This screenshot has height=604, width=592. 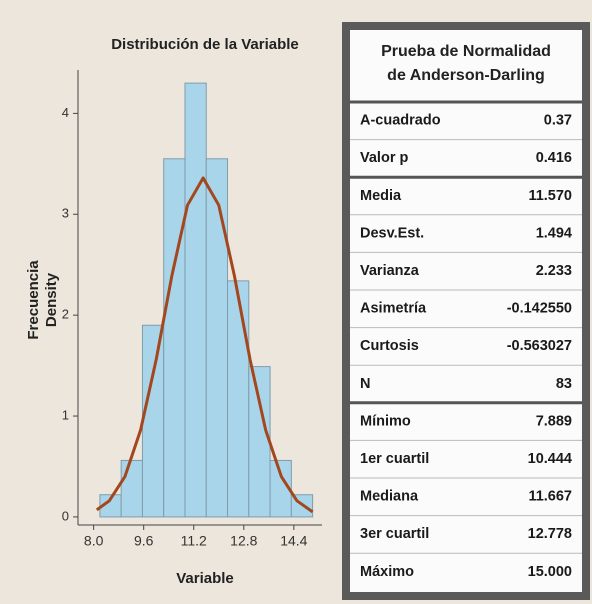 What do you see at coordinates (392, 233) in the screenshot?
I see `stat-name: Desv.Est.` at bounding box center [392, 233].